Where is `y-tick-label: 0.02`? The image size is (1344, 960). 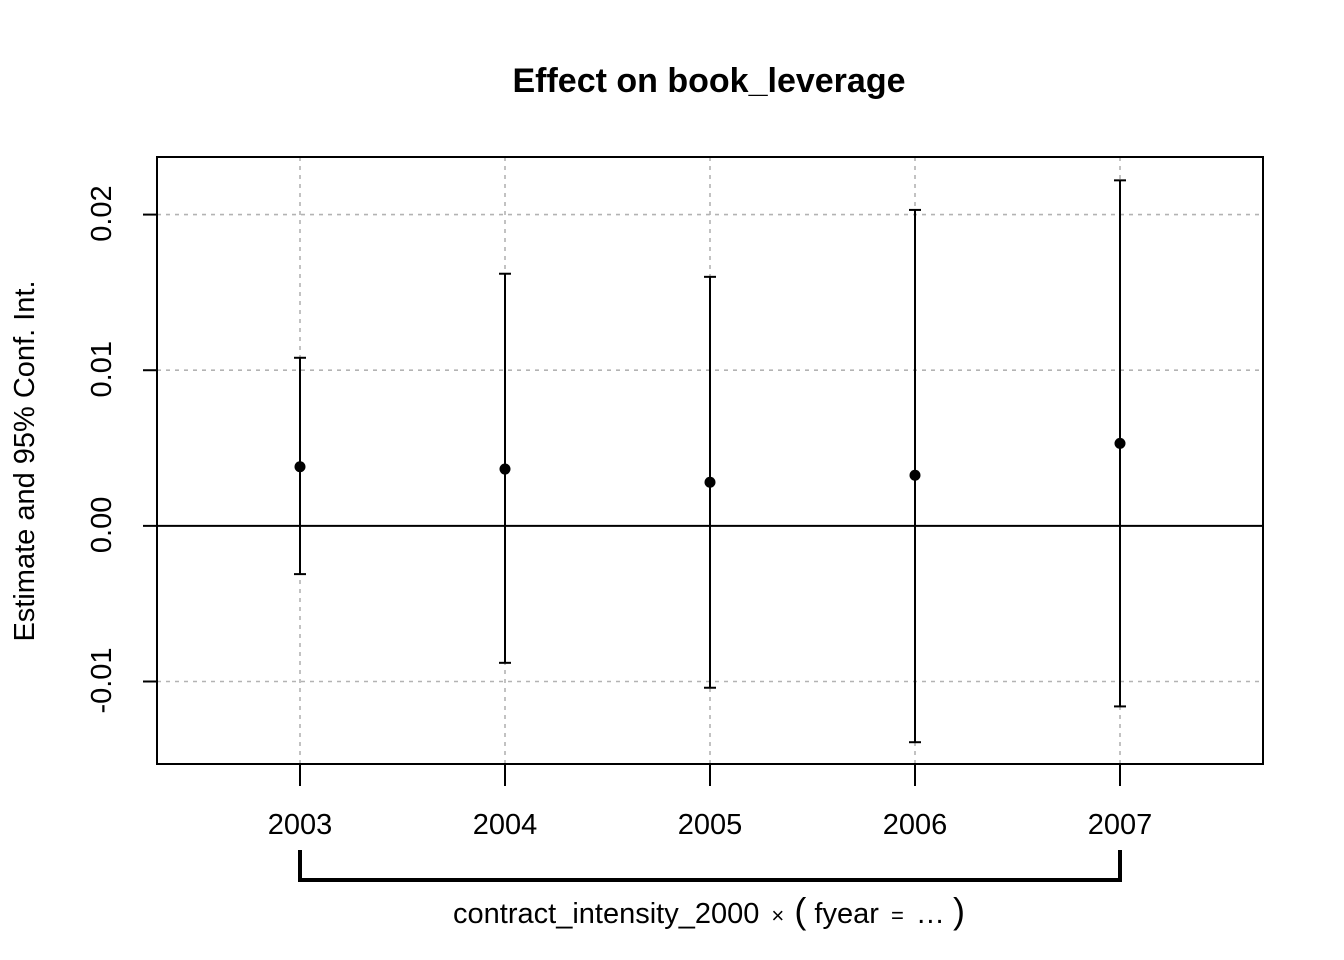 y-tick-label: 0.02 is located at coordinates (102, 213).